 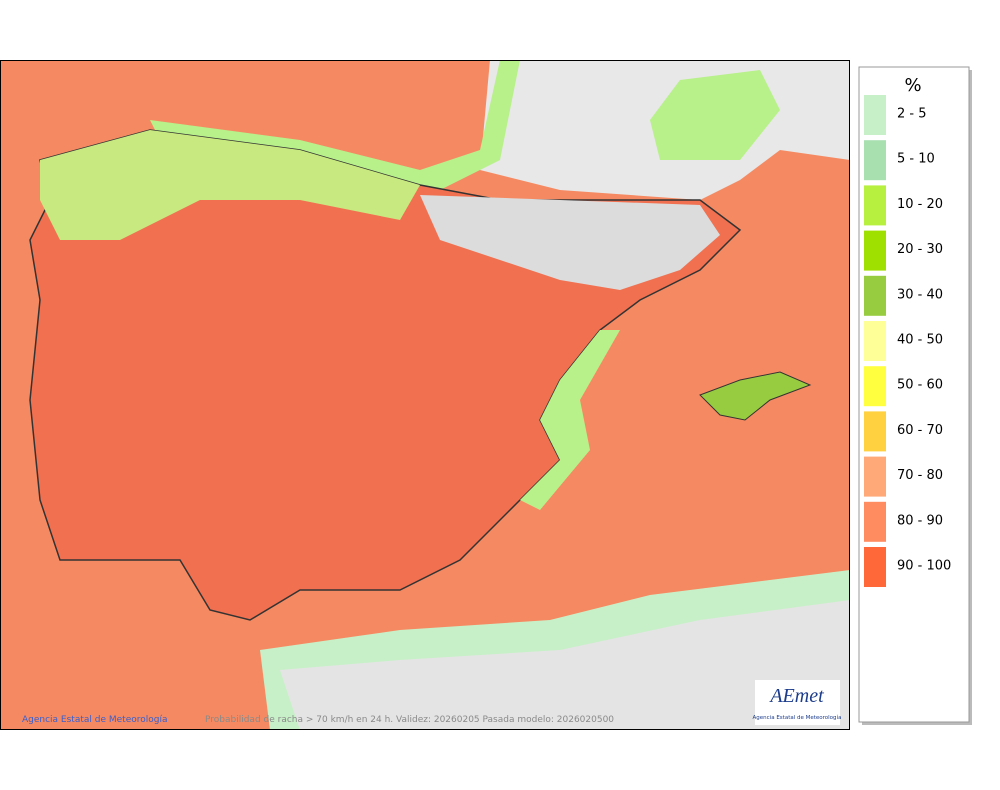 What do you see at coordinates (95, 720) in the screenshot?
I see `credit: Agencia Estatal de Meteorología` at bounding box center [95, 720].